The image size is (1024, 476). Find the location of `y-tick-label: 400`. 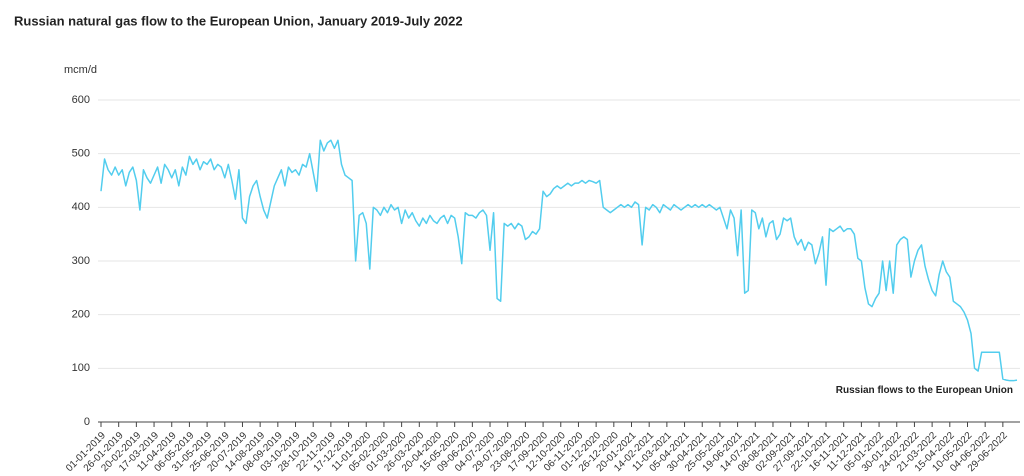

y-tick-label: 400 is located at coordinates (81, 207).